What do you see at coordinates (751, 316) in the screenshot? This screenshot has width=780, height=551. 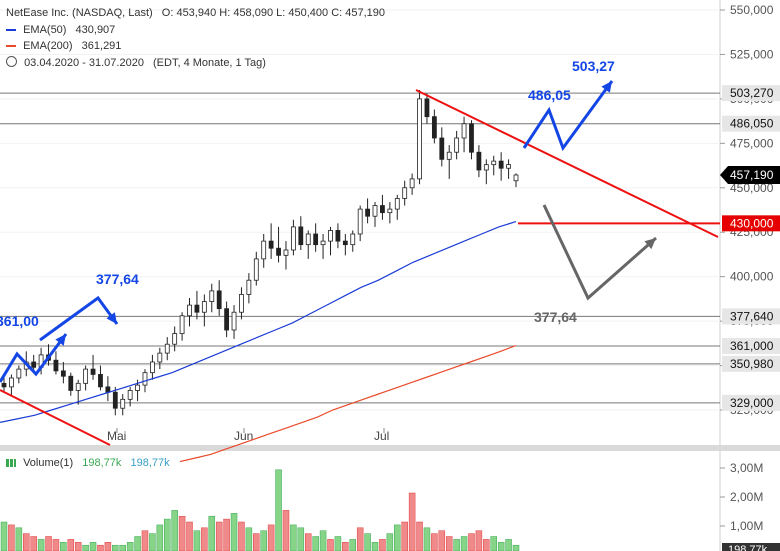 I see `price-level-tag: 377,640` at bounding box center [751, 316].